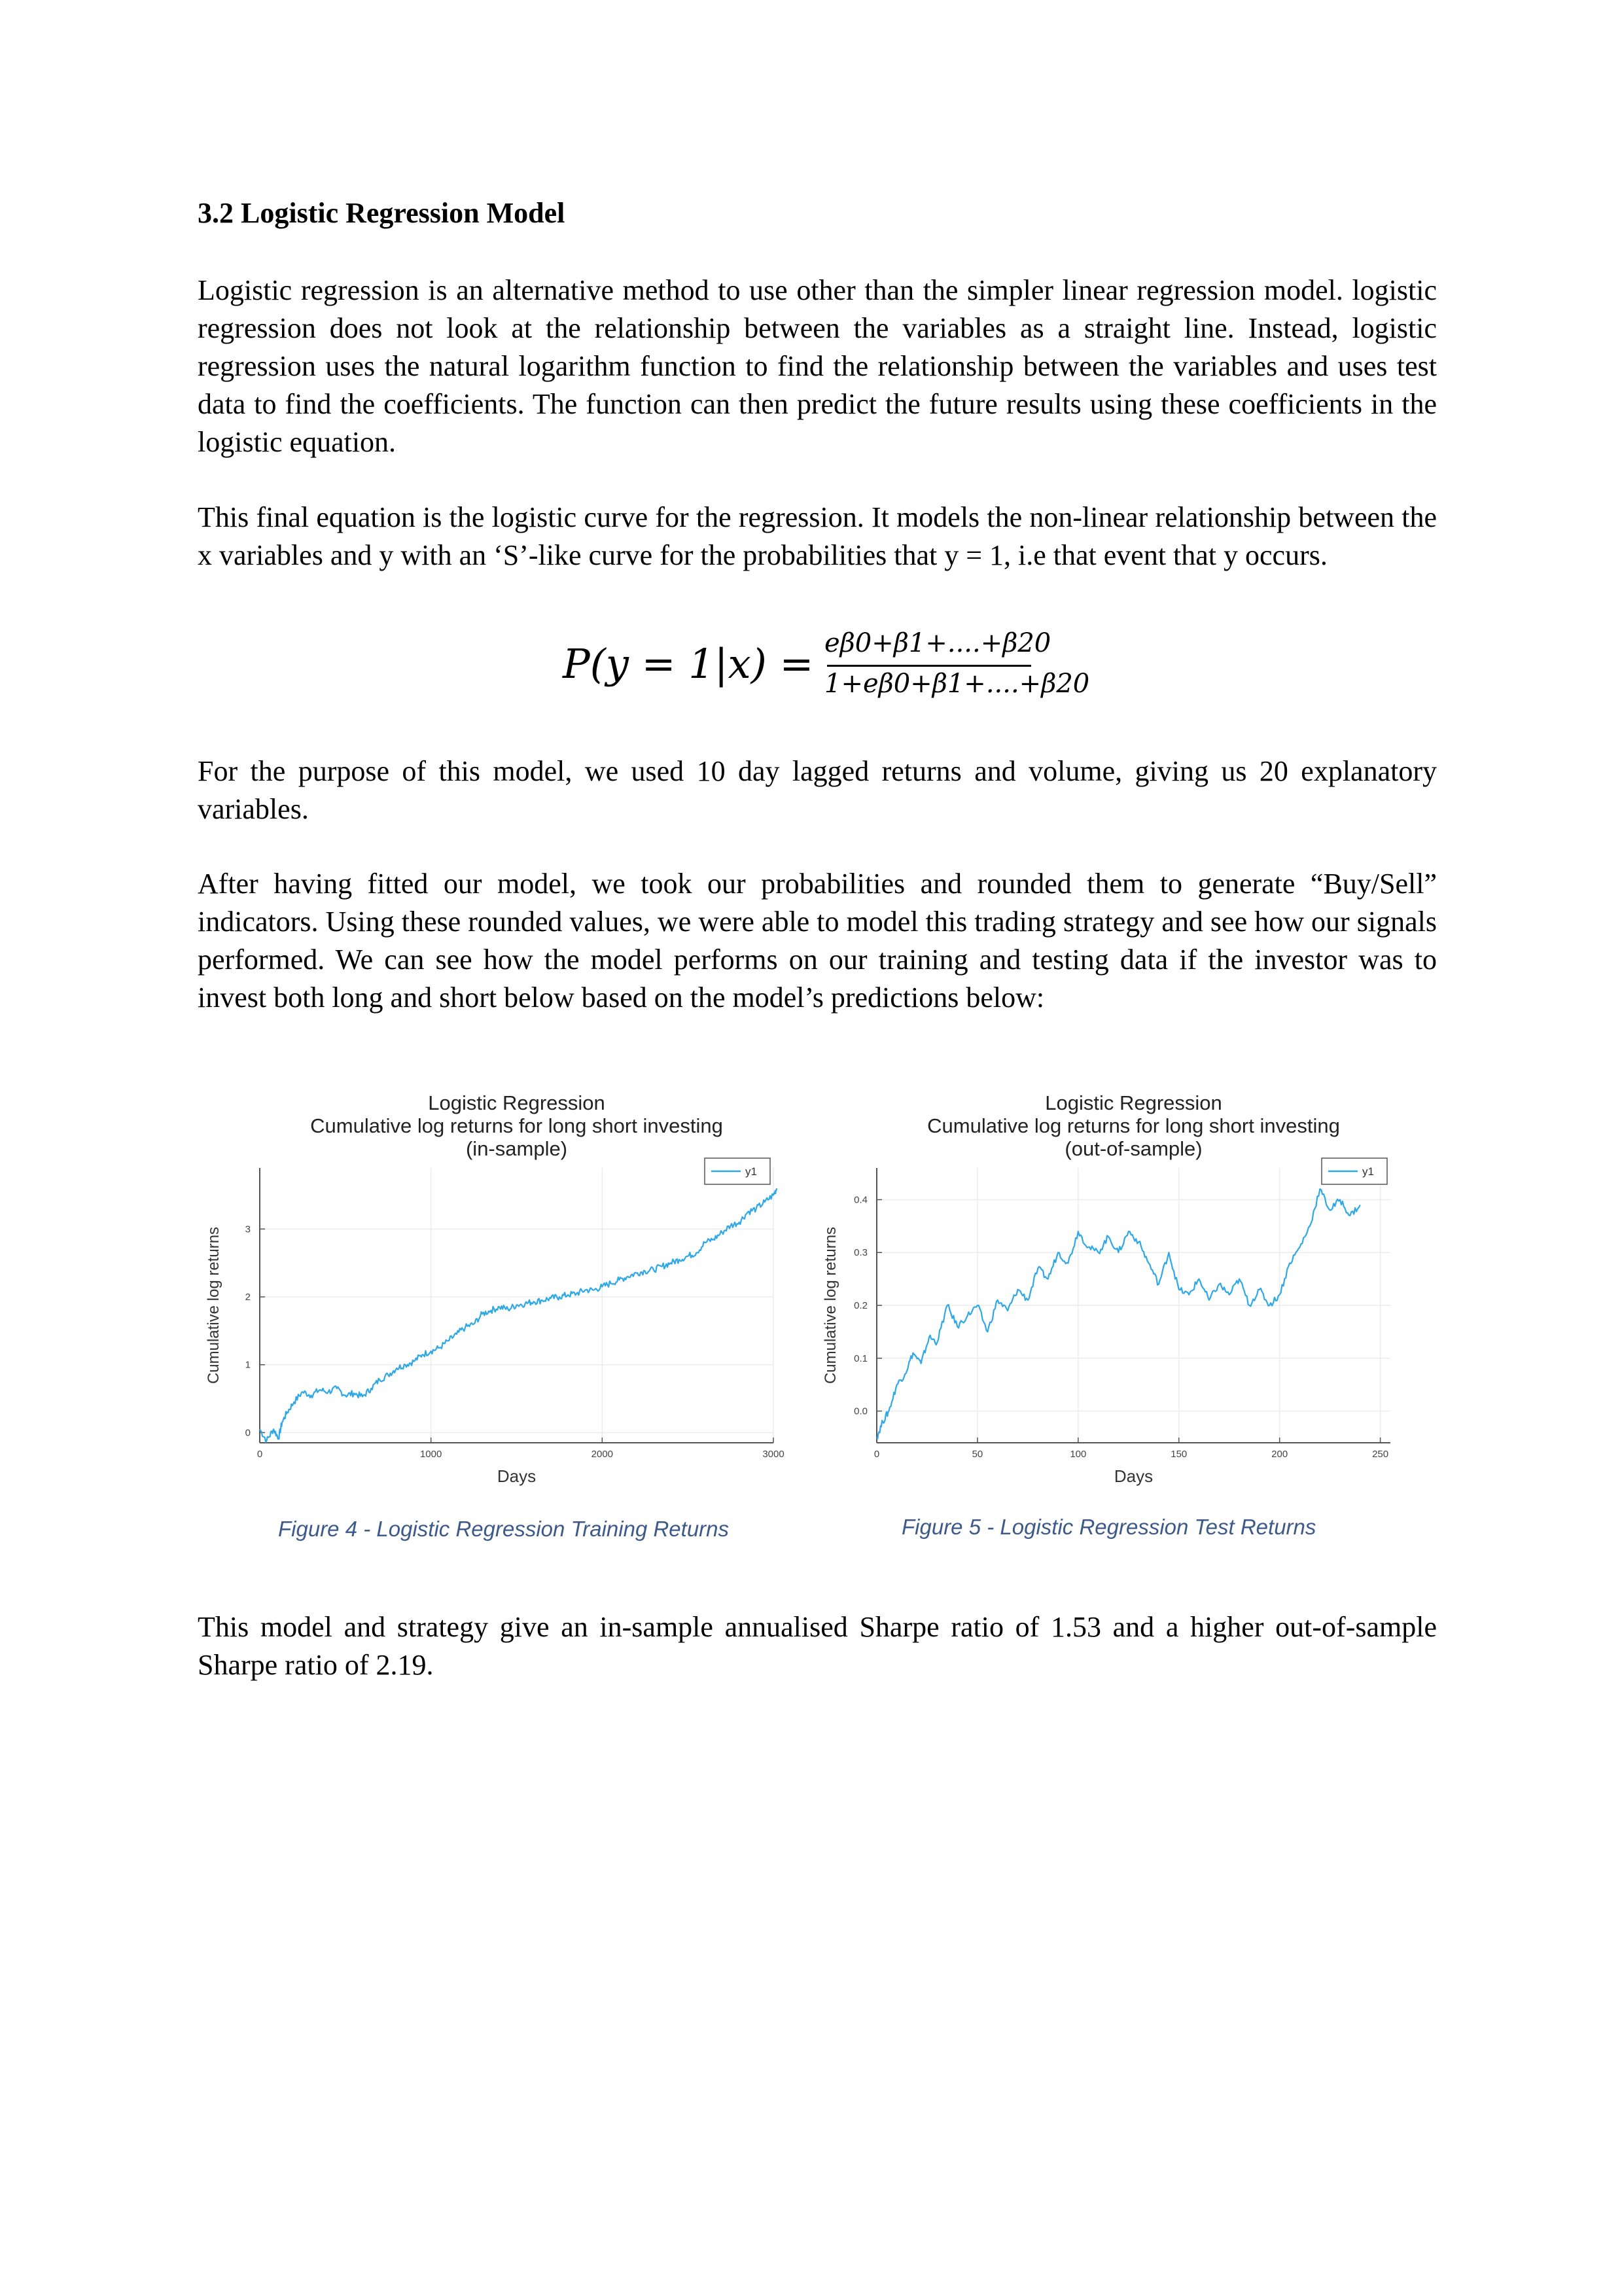 The height and width of the screenshot is (2296, 1622). What do you see at coordinates (773, 1454) in the screenshot?
I see `x-tick-label: 3000` at bounding box center [773, 1454].